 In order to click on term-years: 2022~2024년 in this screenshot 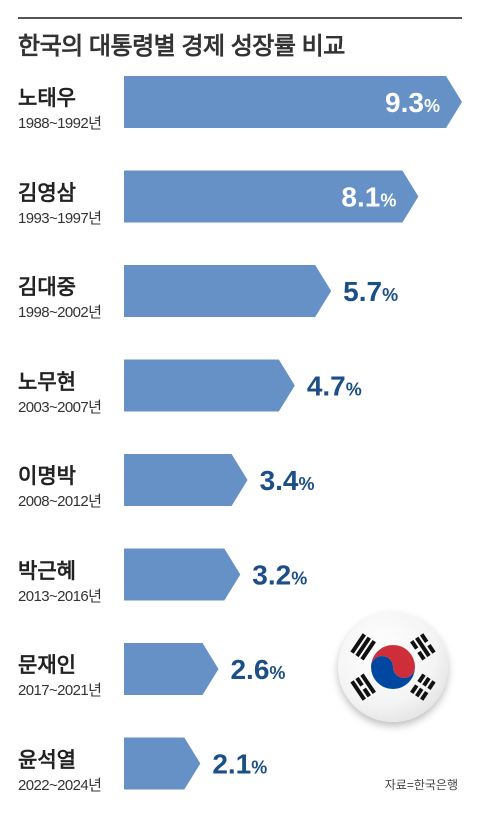, I will do `click(60, 785)`.